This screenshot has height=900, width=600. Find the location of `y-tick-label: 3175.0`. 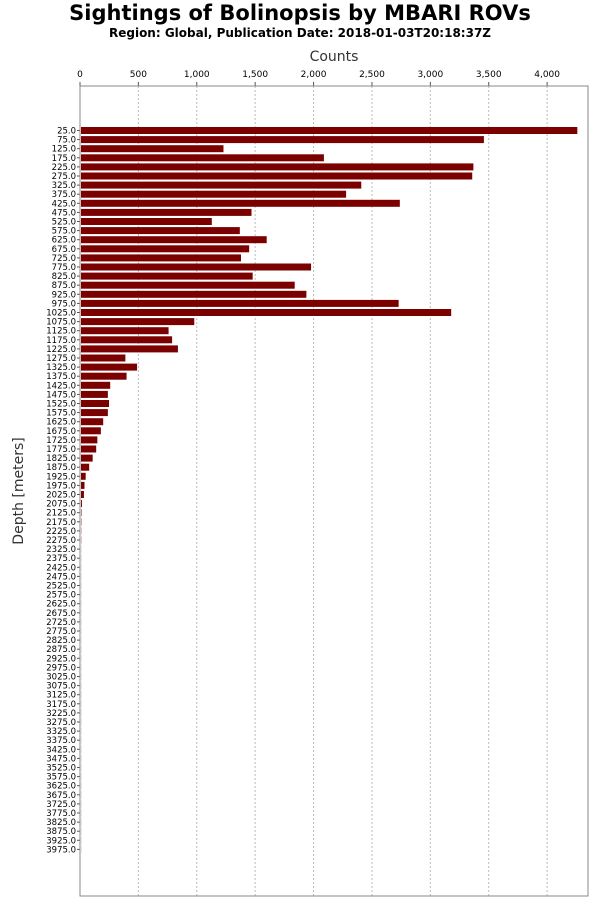

y-tick-label: 3175.0 is located at coordinates (61, 705).